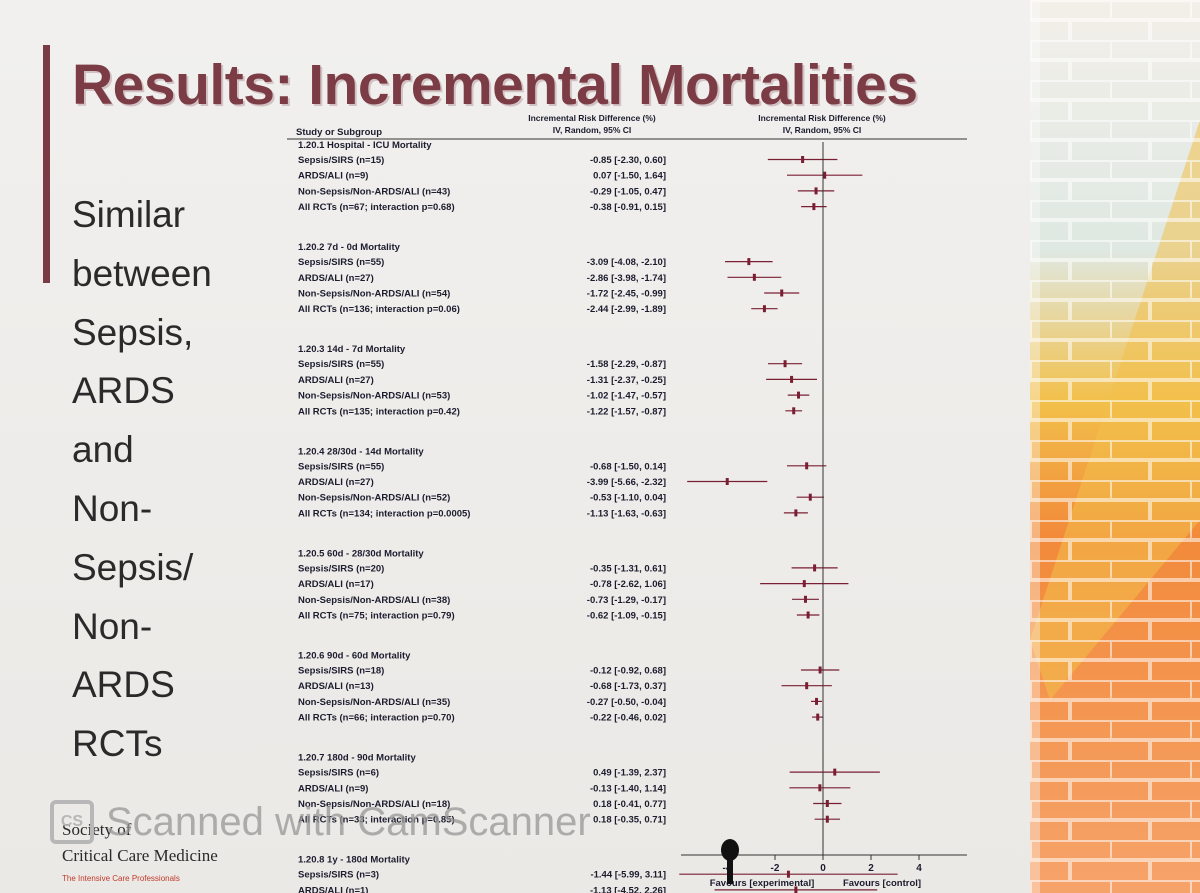 Image resolution: width=1200 pixels, height=893 pixels. I want to click on row-label: Non-Sepsis/Non-ARDS/ALI (n=38), so click(374, 600).